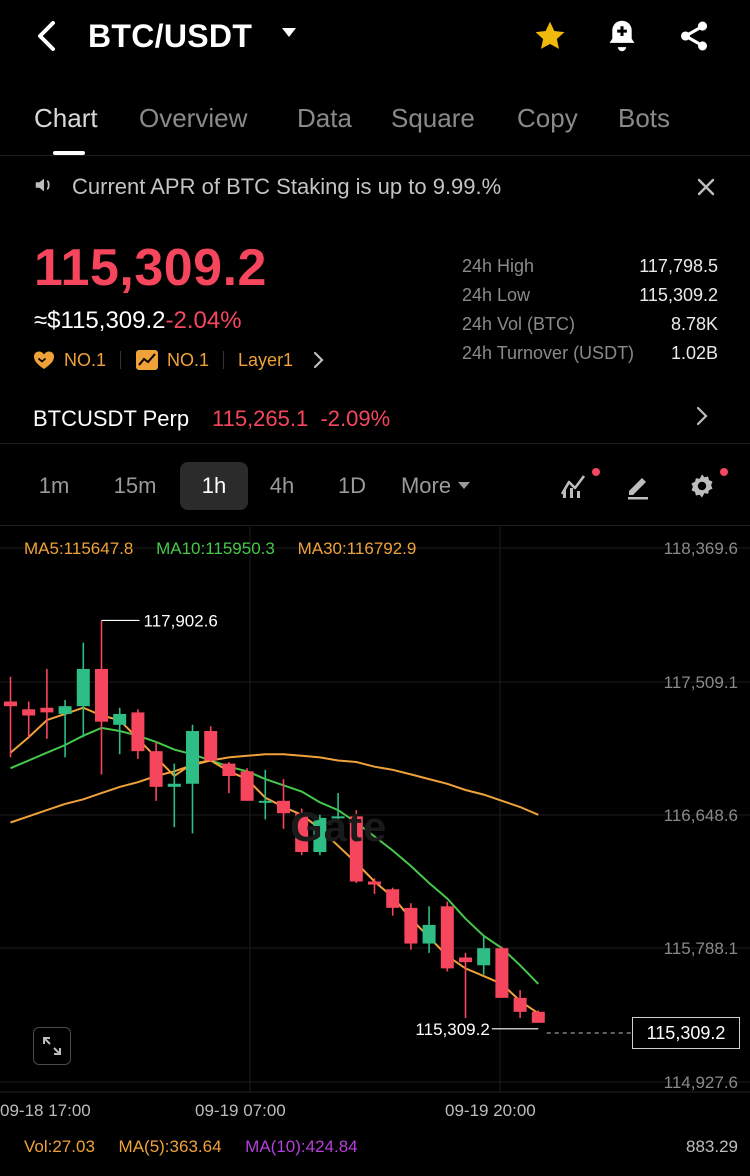  I want to click on stat-24h-low: 24h Low 115,309.2, so click(590, 295).